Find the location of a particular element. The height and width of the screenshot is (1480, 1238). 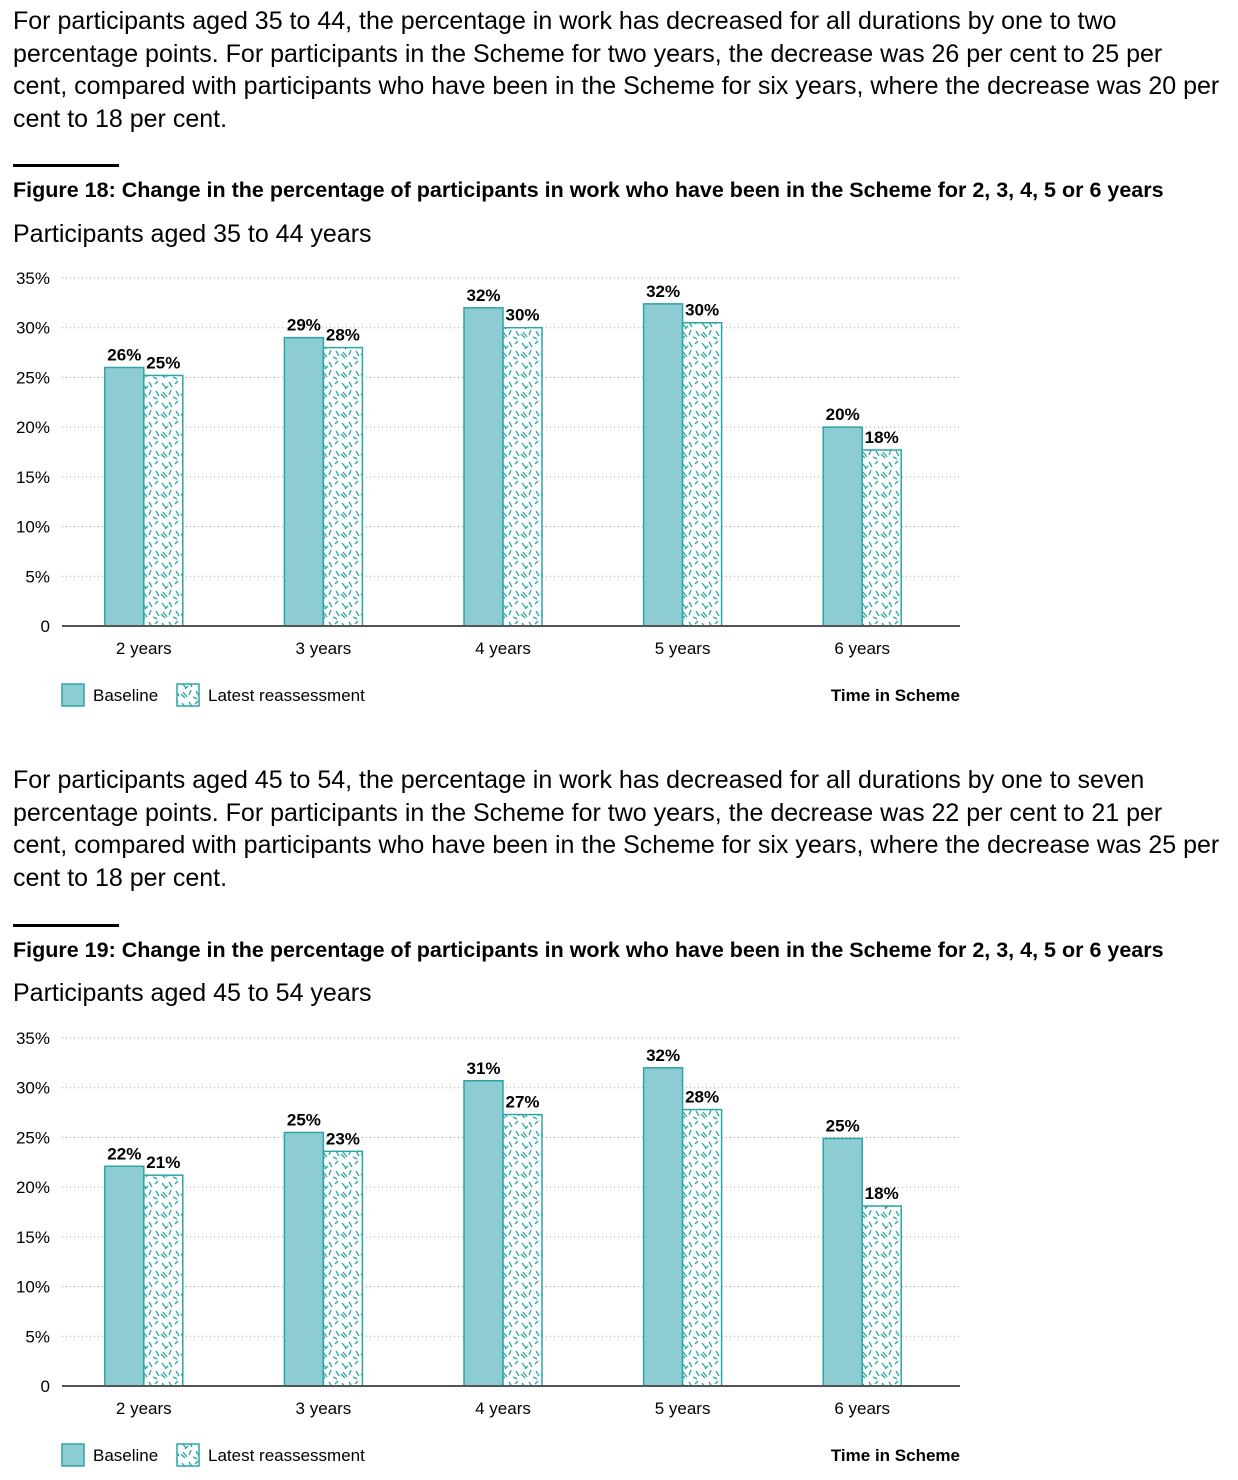

data-label: 21% is located at coordinates (163, 1162).